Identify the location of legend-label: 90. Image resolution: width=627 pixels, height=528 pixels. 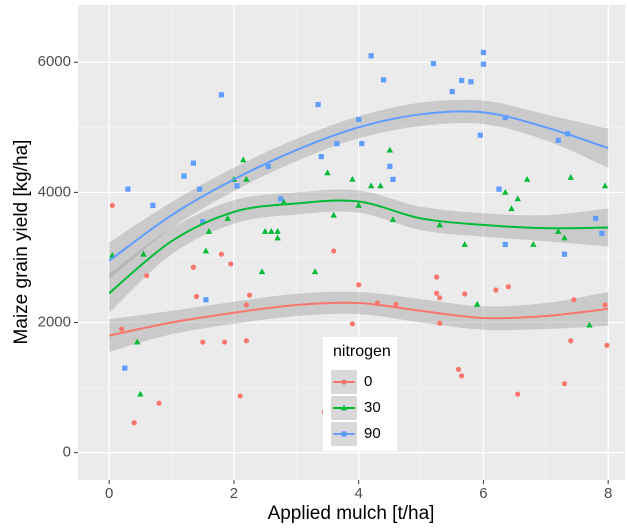
(372, 433).